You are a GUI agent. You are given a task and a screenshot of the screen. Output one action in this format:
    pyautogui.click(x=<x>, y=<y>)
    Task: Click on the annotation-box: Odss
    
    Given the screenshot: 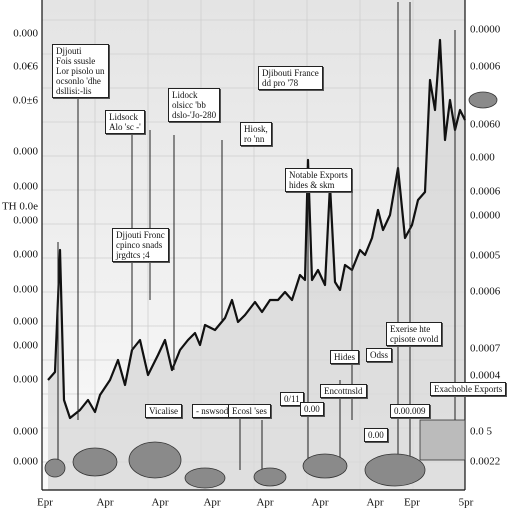 What is the action you would take?
    pyautogui.click(x=379, y=355)
    